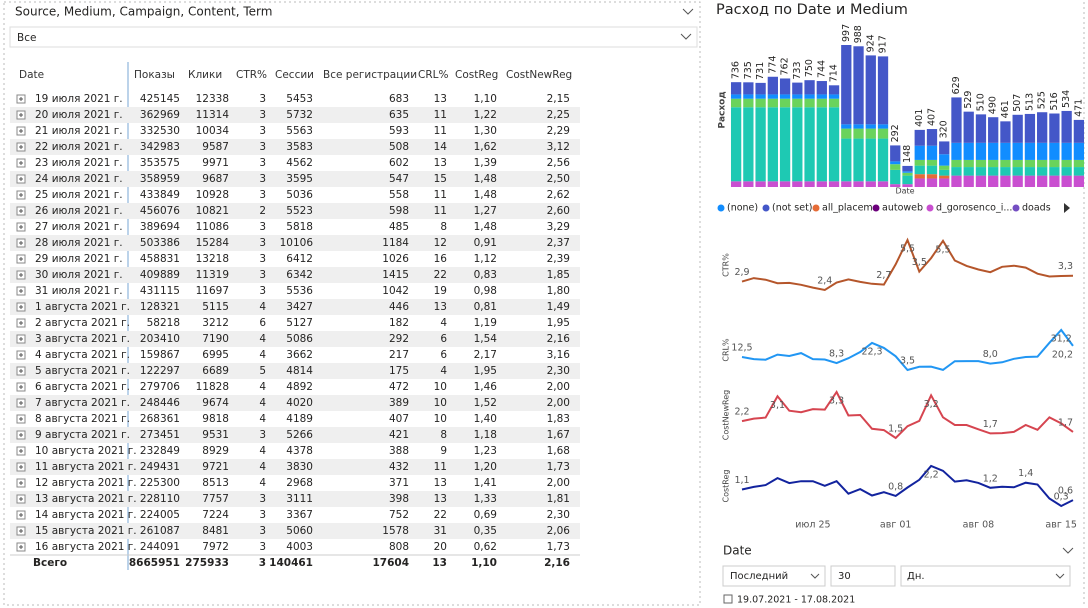 The height and width of the screenshot is (608, 1088). I want to click on table-cell: 5036, so click(299, 195).